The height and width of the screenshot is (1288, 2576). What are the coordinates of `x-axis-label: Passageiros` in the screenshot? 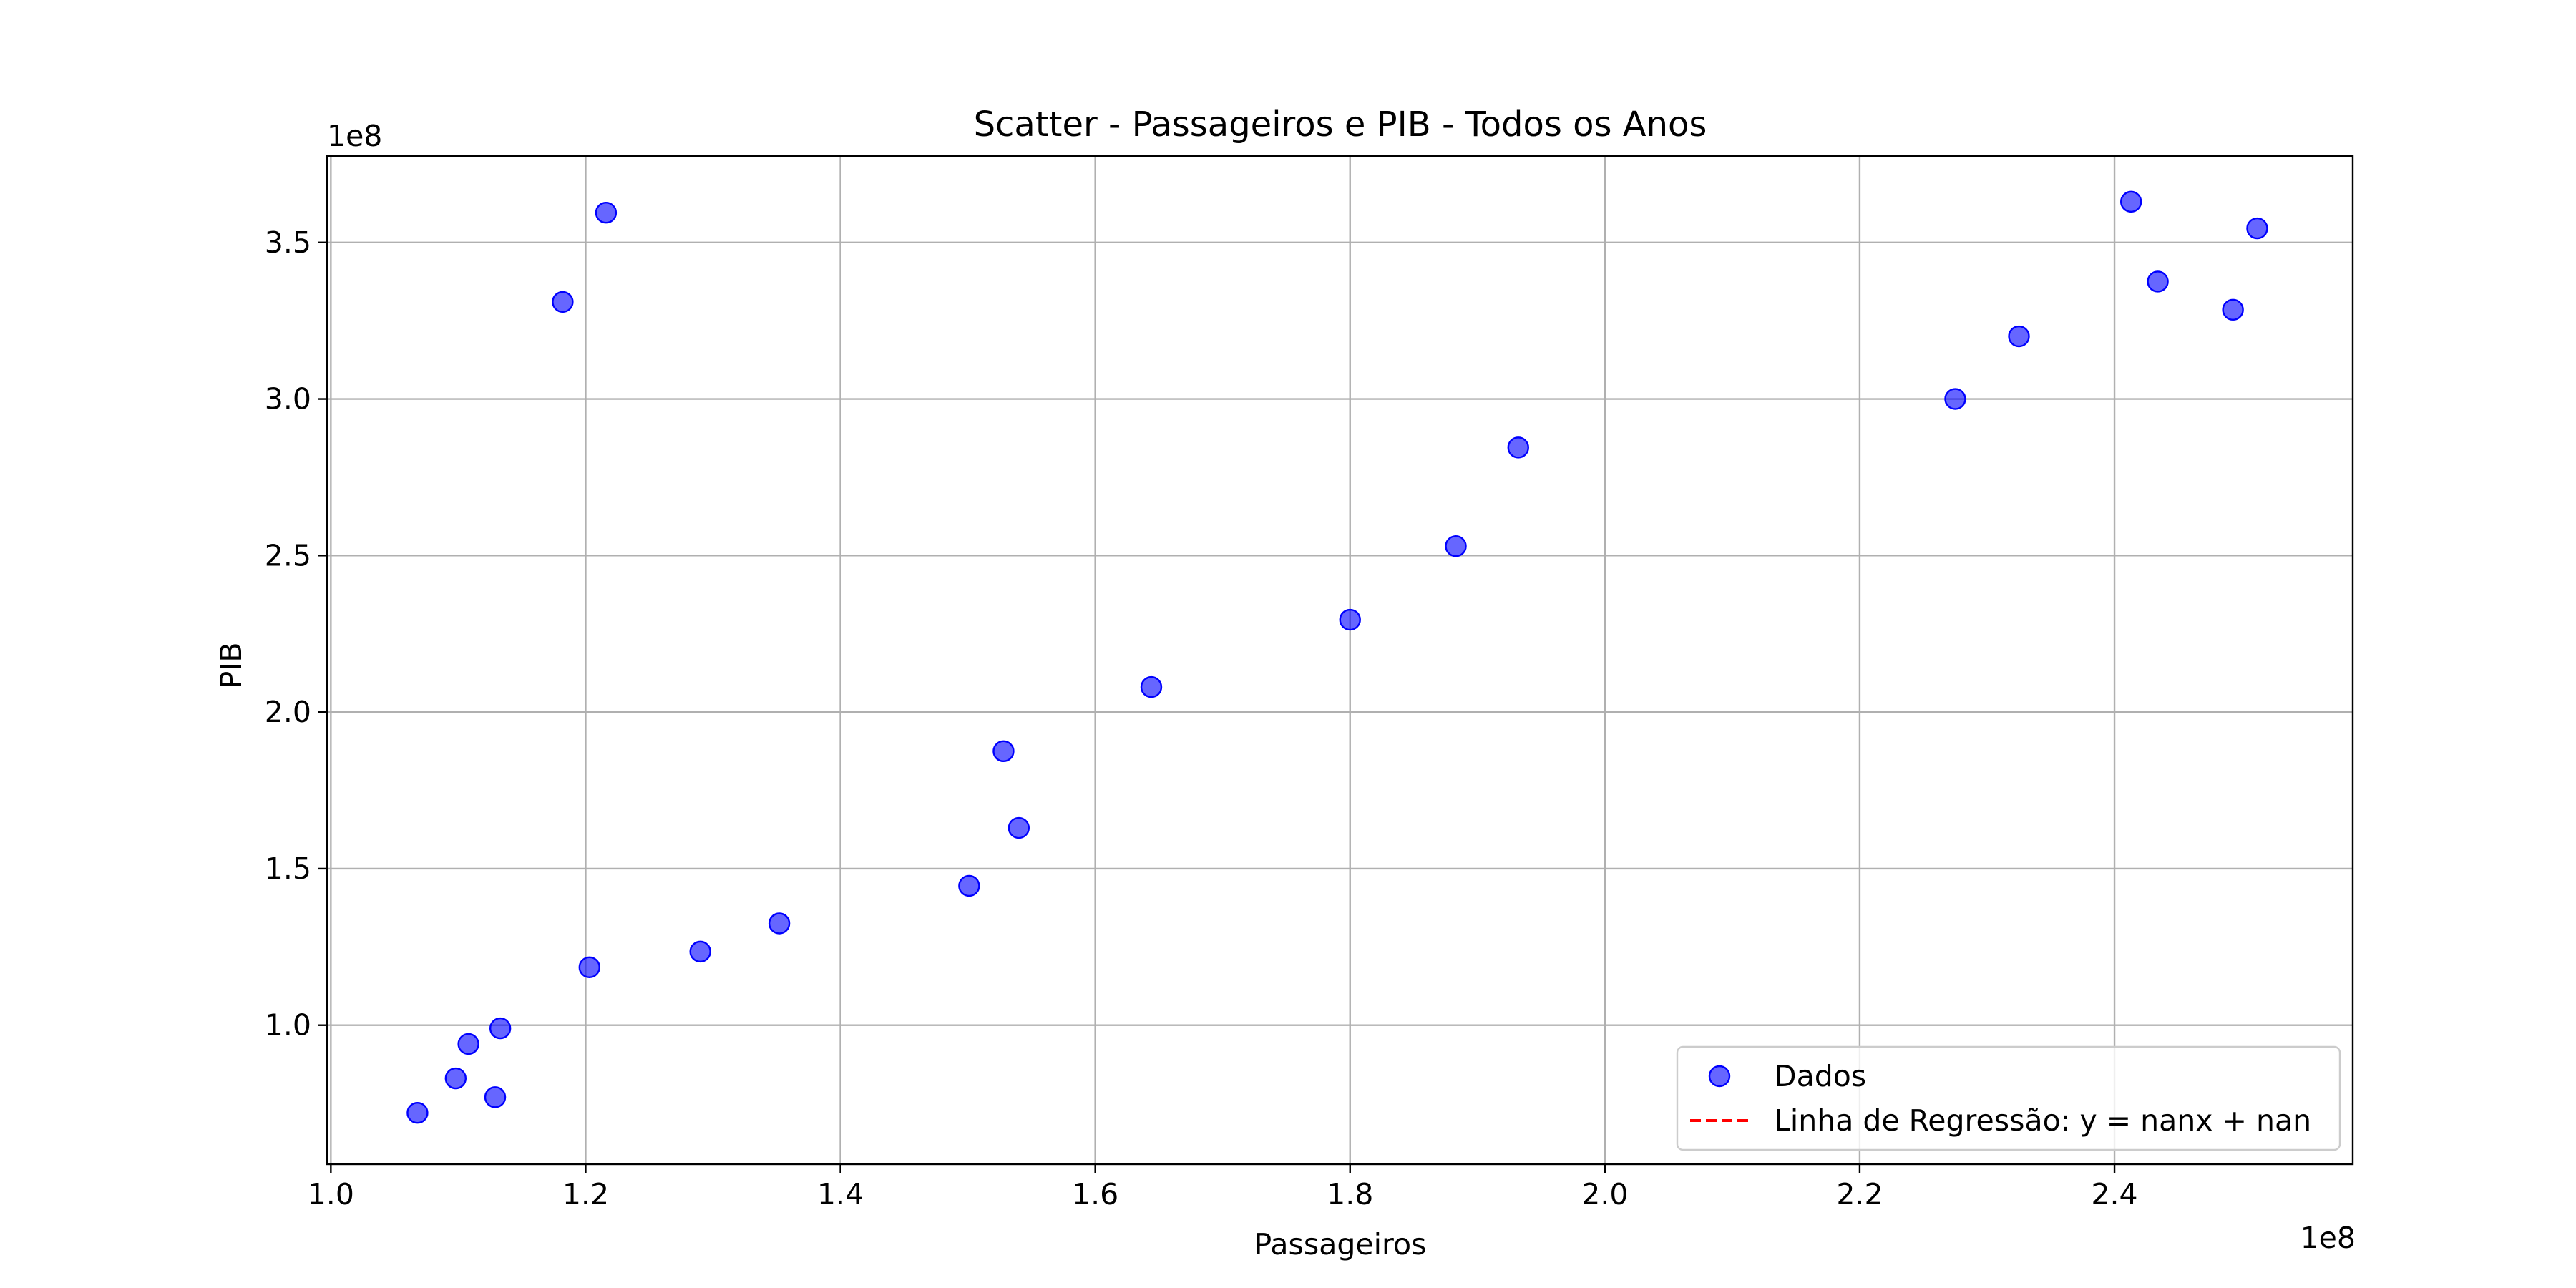 It's located at (1340, 1244).